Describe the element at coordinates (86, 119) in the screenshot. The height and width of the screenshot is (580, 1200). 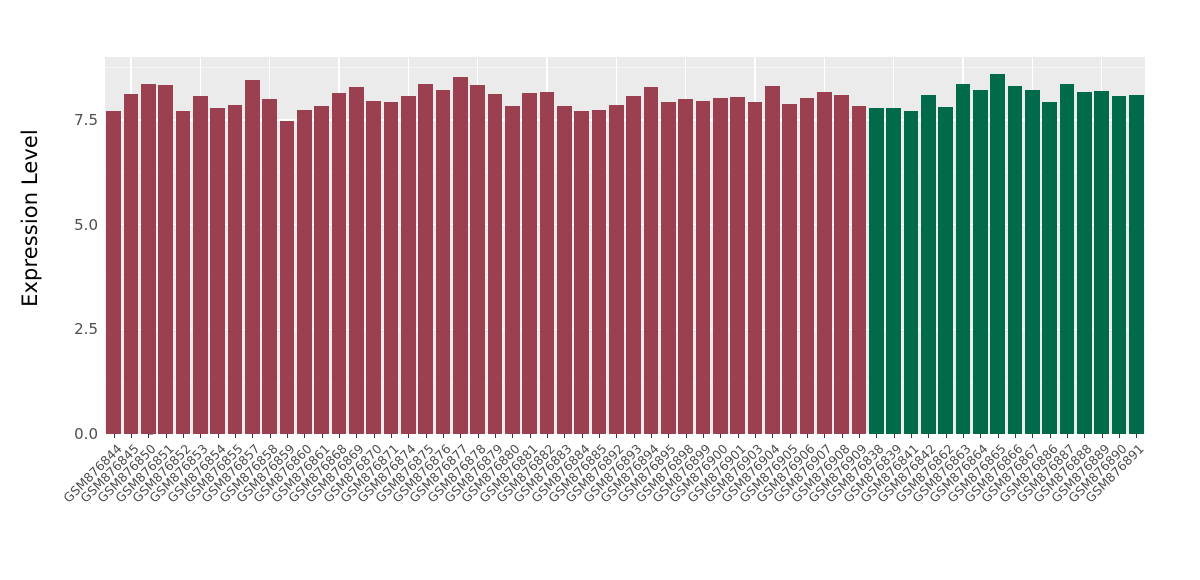
I see `y-axis-tick-label: 7.5` at that location.